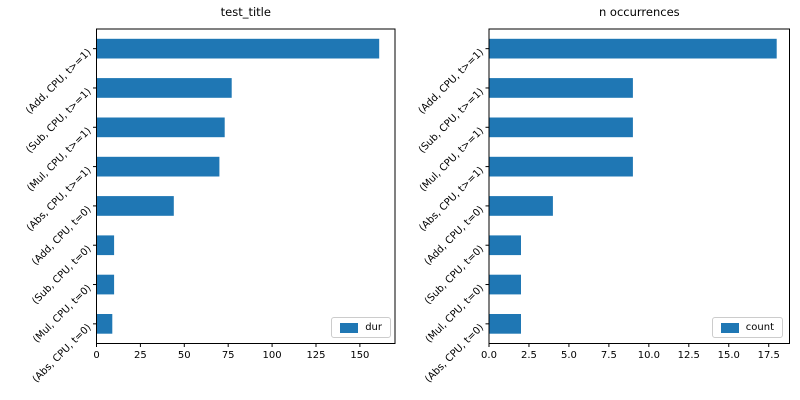 The height and width of the screenshot is (400, 800). What do you see at coordinates (373, 327) in the screenshot?
I see `legend-label-dur: dur` at bounding box center [373, 327].